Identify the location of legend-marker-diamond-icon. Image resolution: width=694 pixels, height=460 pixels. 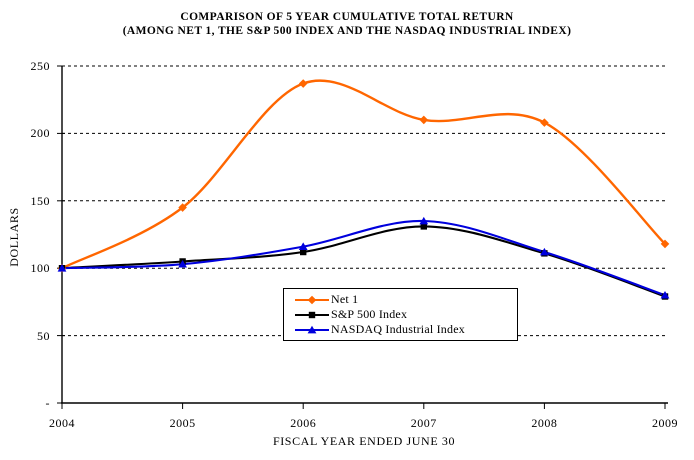
(312, 299).